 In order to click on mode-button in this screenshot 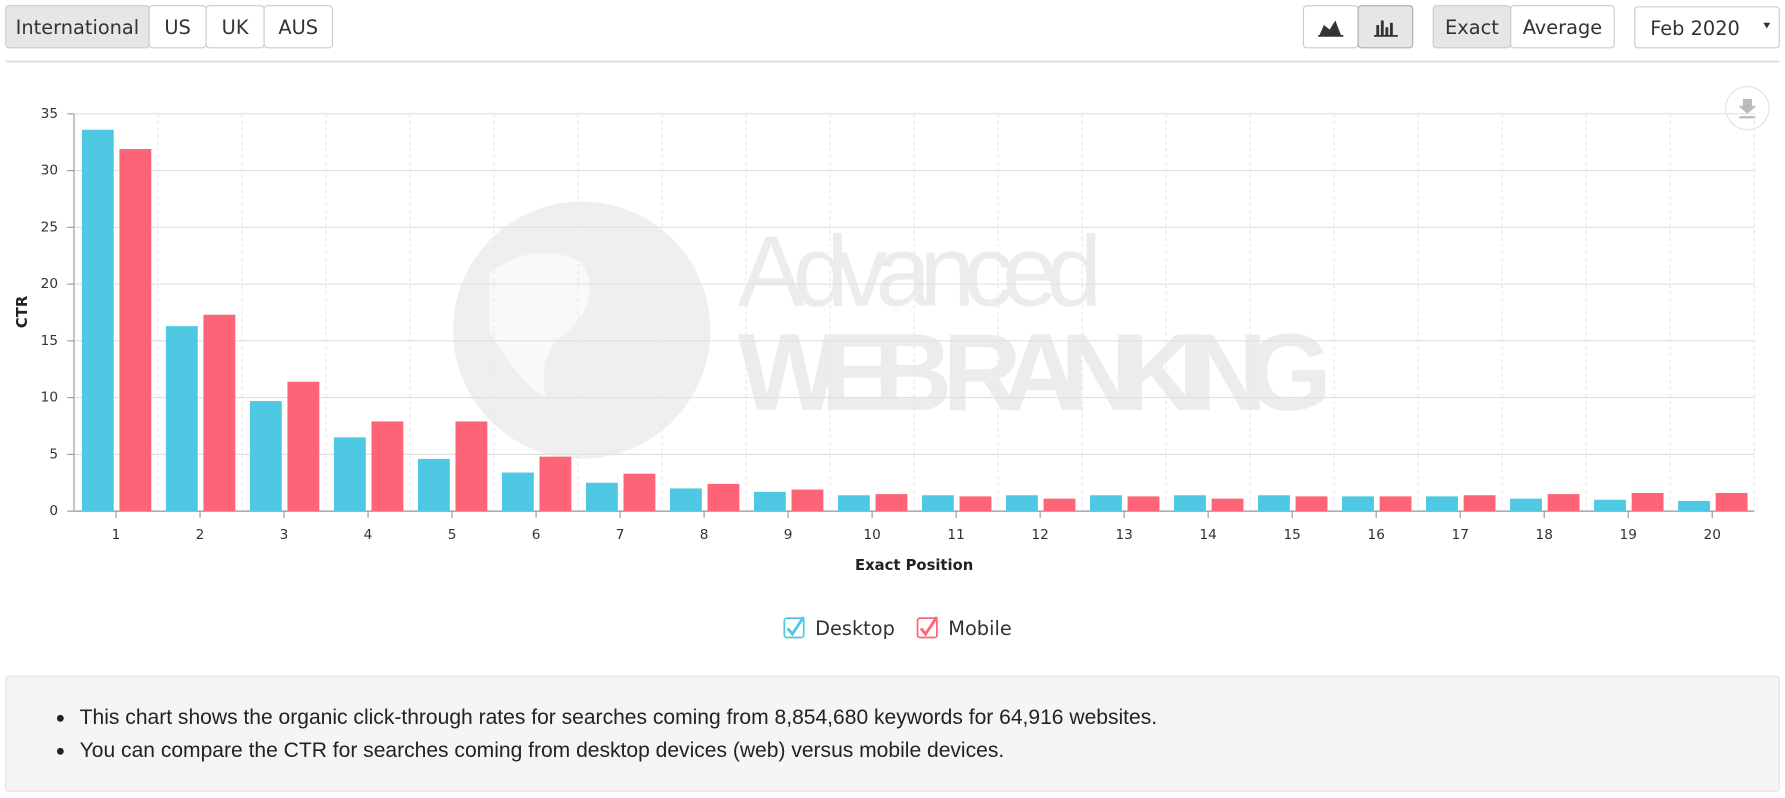, I will do `click(1562, 27)`.